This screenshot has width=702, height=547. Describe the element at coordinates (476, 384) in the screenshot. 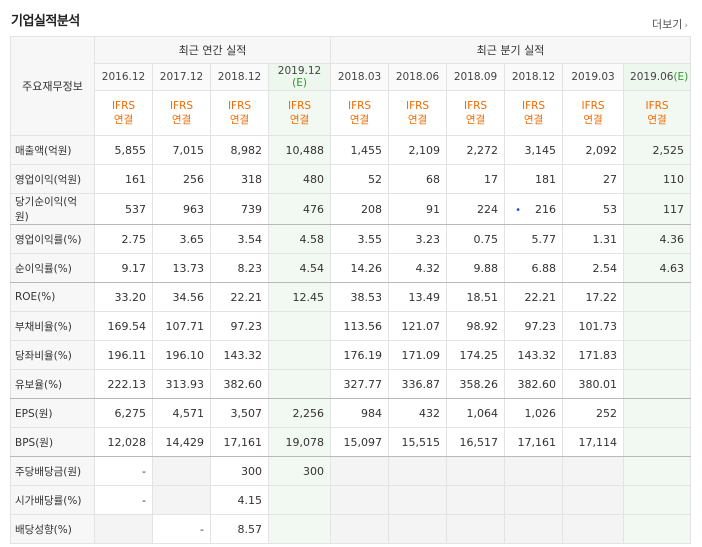

I see `table-cell: 358.26` at that location.